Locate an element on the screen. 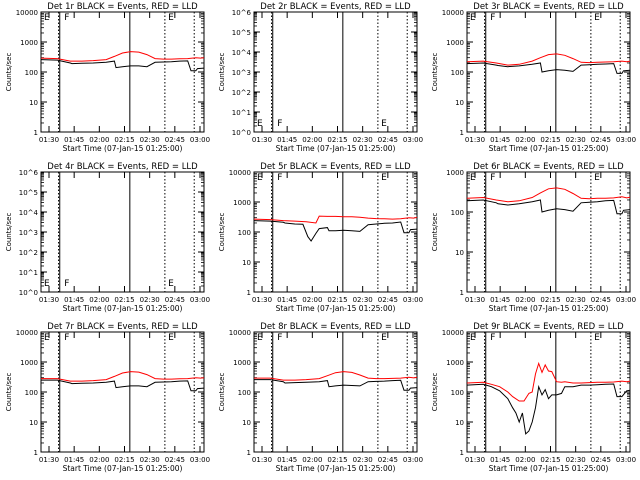 Image resolution: width=640 pixels, height=480 pixels. y-tick-label: 10^2 is located at coordinates (241, 93).